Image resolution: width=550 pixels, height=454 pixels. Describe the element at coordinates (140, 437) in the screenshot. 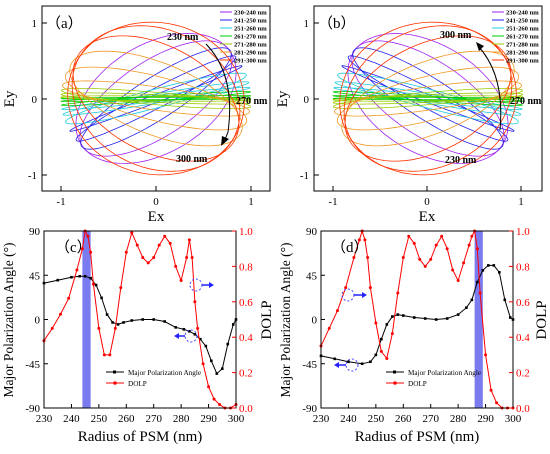

I see `xlabel-c: Radius of PSM (nm)` at that location.